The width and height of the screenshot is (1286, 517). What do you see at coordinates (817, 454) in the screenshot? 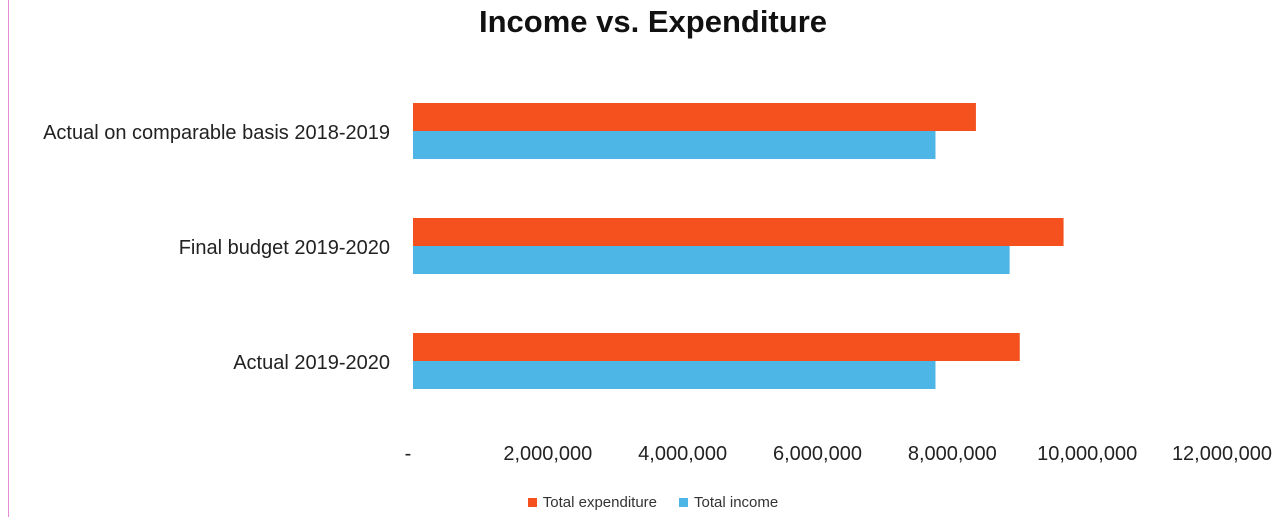
I see `x-tick-label-3: 6,000,000` at bounding box center [817, 454].